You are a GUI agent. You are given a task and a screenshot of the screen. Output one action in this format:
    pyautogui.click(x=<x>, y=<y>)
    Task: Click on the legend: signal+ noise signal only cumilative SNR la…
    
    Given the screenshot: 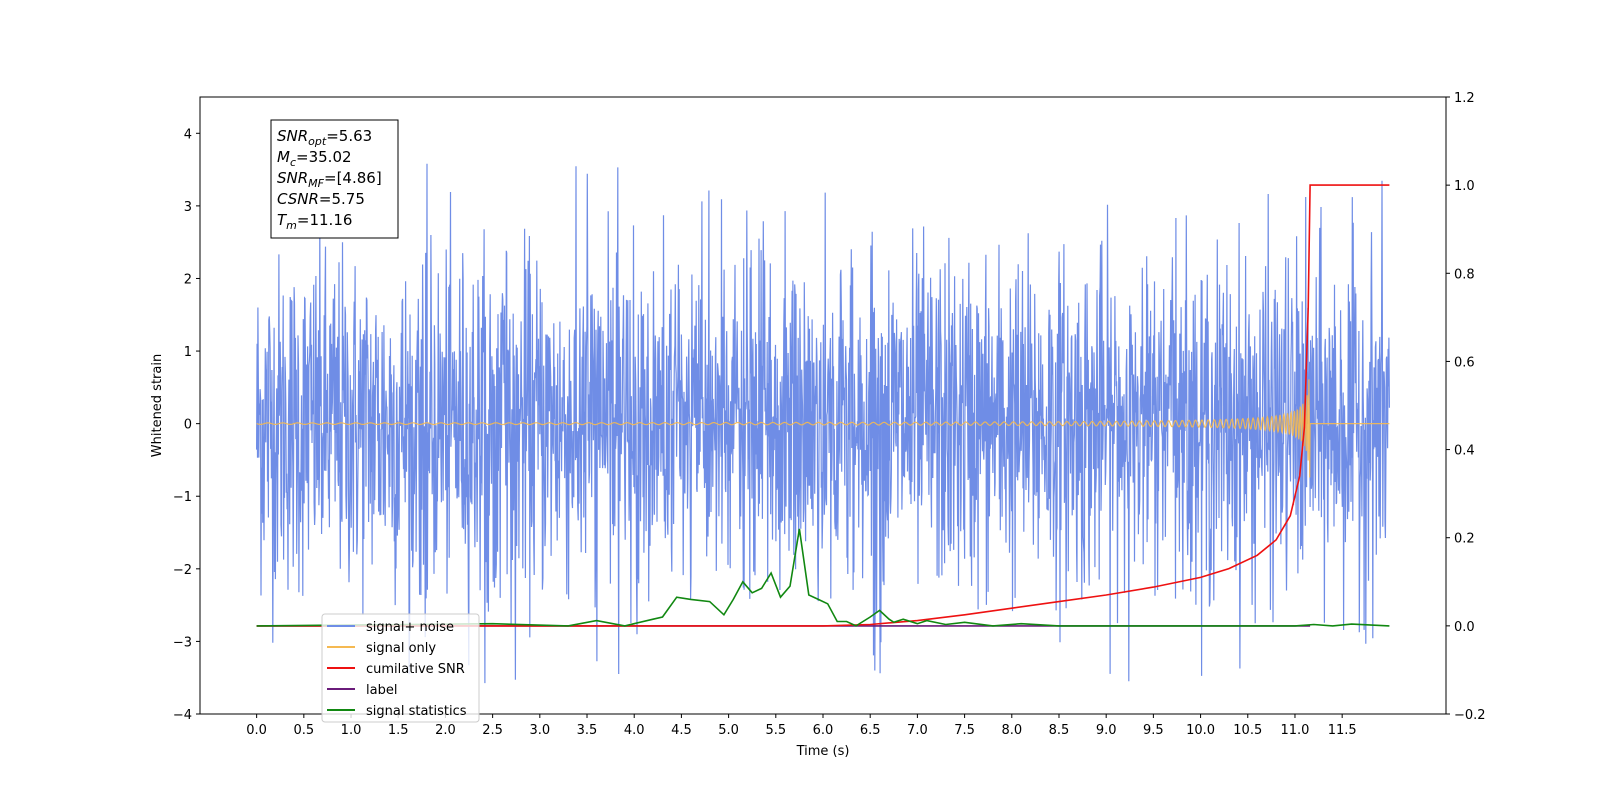 What is the action you would take?
    pyautogui.click(x=400, y=668)
    